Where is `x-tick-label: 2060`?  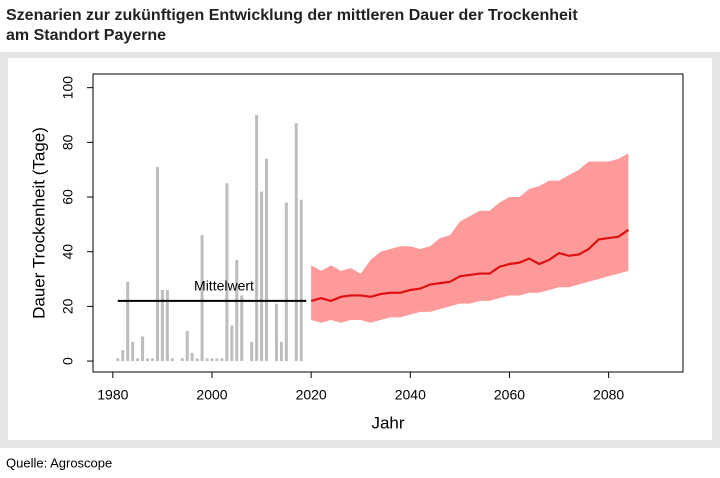 x-tick-label: 2060 is located at coordinates (509, 395).